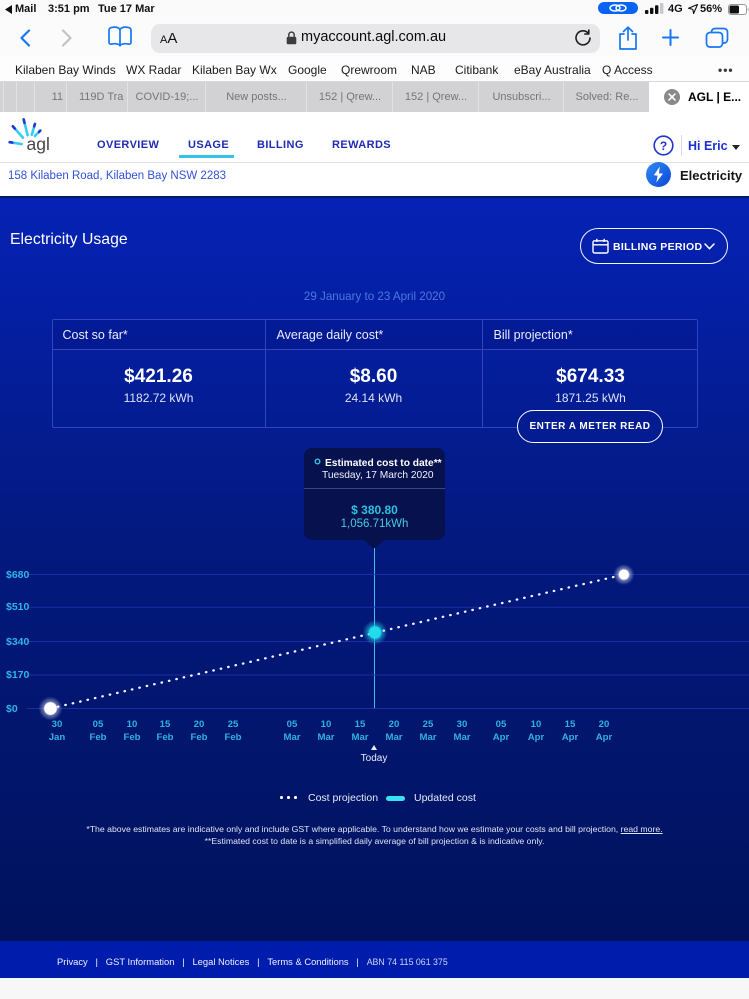 This screenshot has width=749, height=999. Describe the element at coordinates (38, 144) in the screenshot. I see `svg-text: agl` at that location.